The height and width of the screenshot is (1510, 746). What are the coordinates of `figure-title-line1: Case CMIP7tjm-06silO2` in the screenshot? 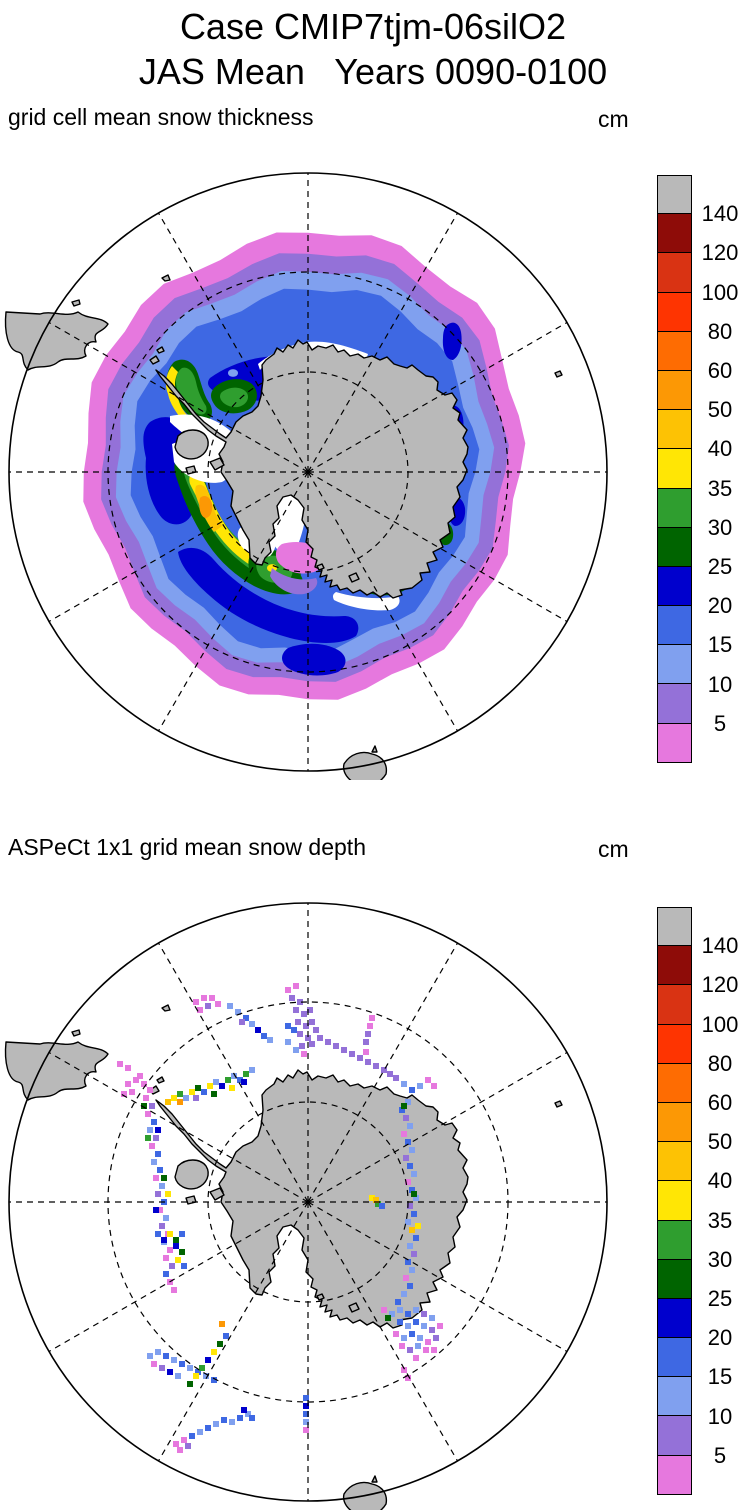 It's located at (373, 26).